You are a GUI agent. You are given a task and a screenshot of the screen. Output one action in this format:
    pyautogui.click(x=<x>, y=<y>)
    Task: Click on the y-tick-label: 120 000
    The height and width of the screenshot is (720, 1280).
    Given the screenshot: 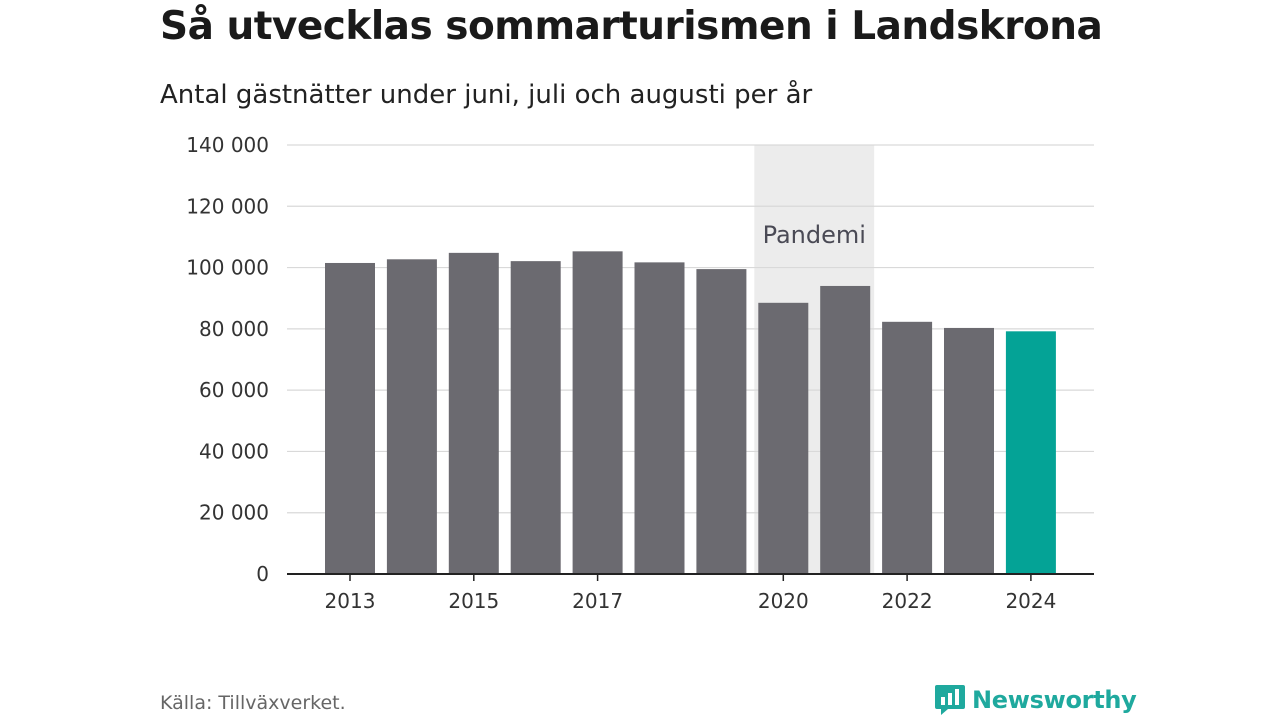 What is the action you would take?
    pyautogui.click(x=227, y=206)
    